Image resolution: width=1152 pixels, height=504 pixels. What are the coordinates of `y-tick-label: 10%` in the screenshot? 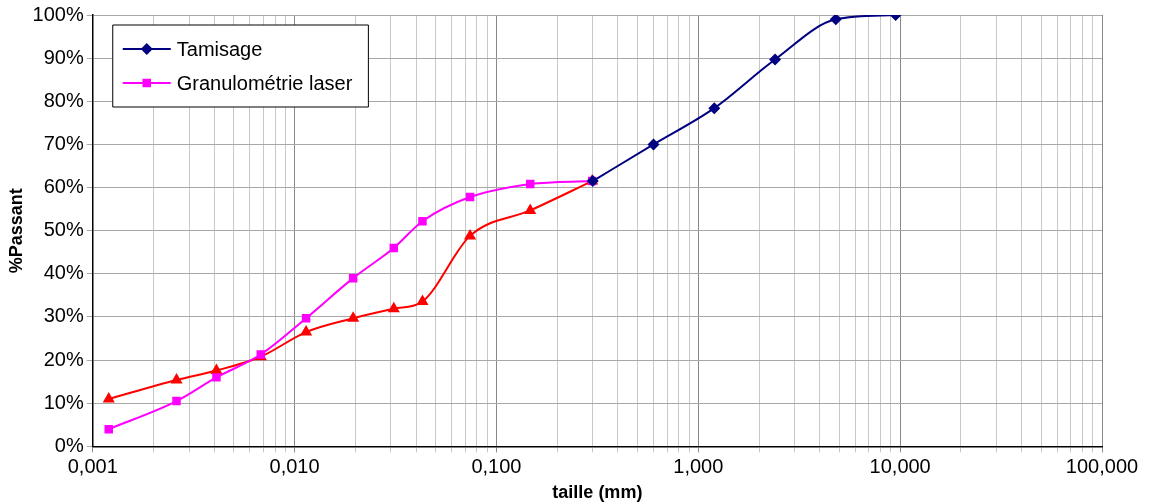 It's located at (63, 401).